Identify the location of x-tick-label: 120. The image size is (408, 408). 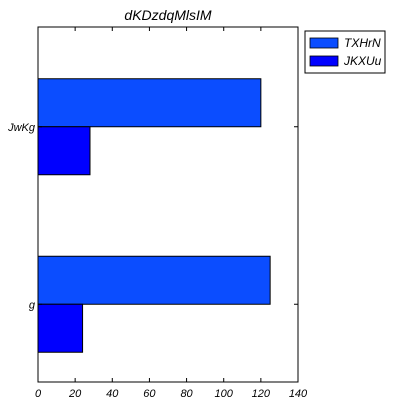
(261, 394).